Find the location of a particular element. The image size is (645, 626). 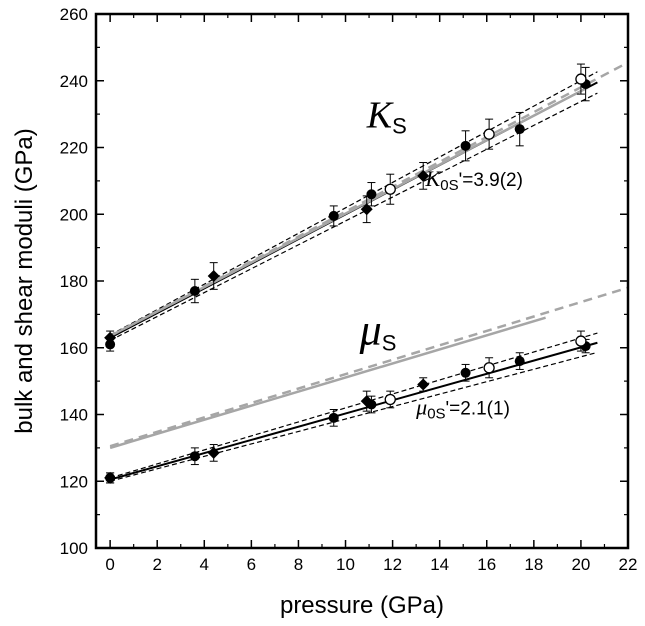

x-tick-label: 6 is located at coordinates (251, 564).